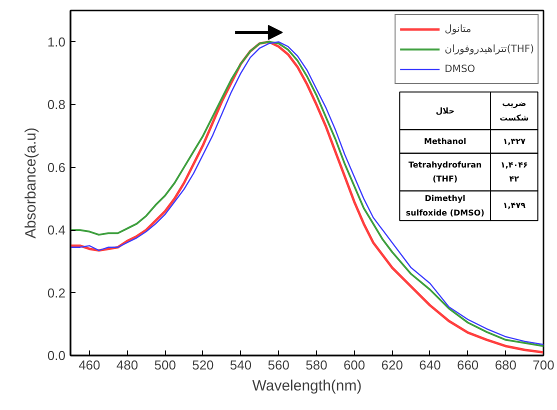 The height and width of the screenshot is (410, 557). What do you see at coordinates (241, 365) in the screenshot?
I see `x-tick-label: 540` at bounding box center [241, 365].